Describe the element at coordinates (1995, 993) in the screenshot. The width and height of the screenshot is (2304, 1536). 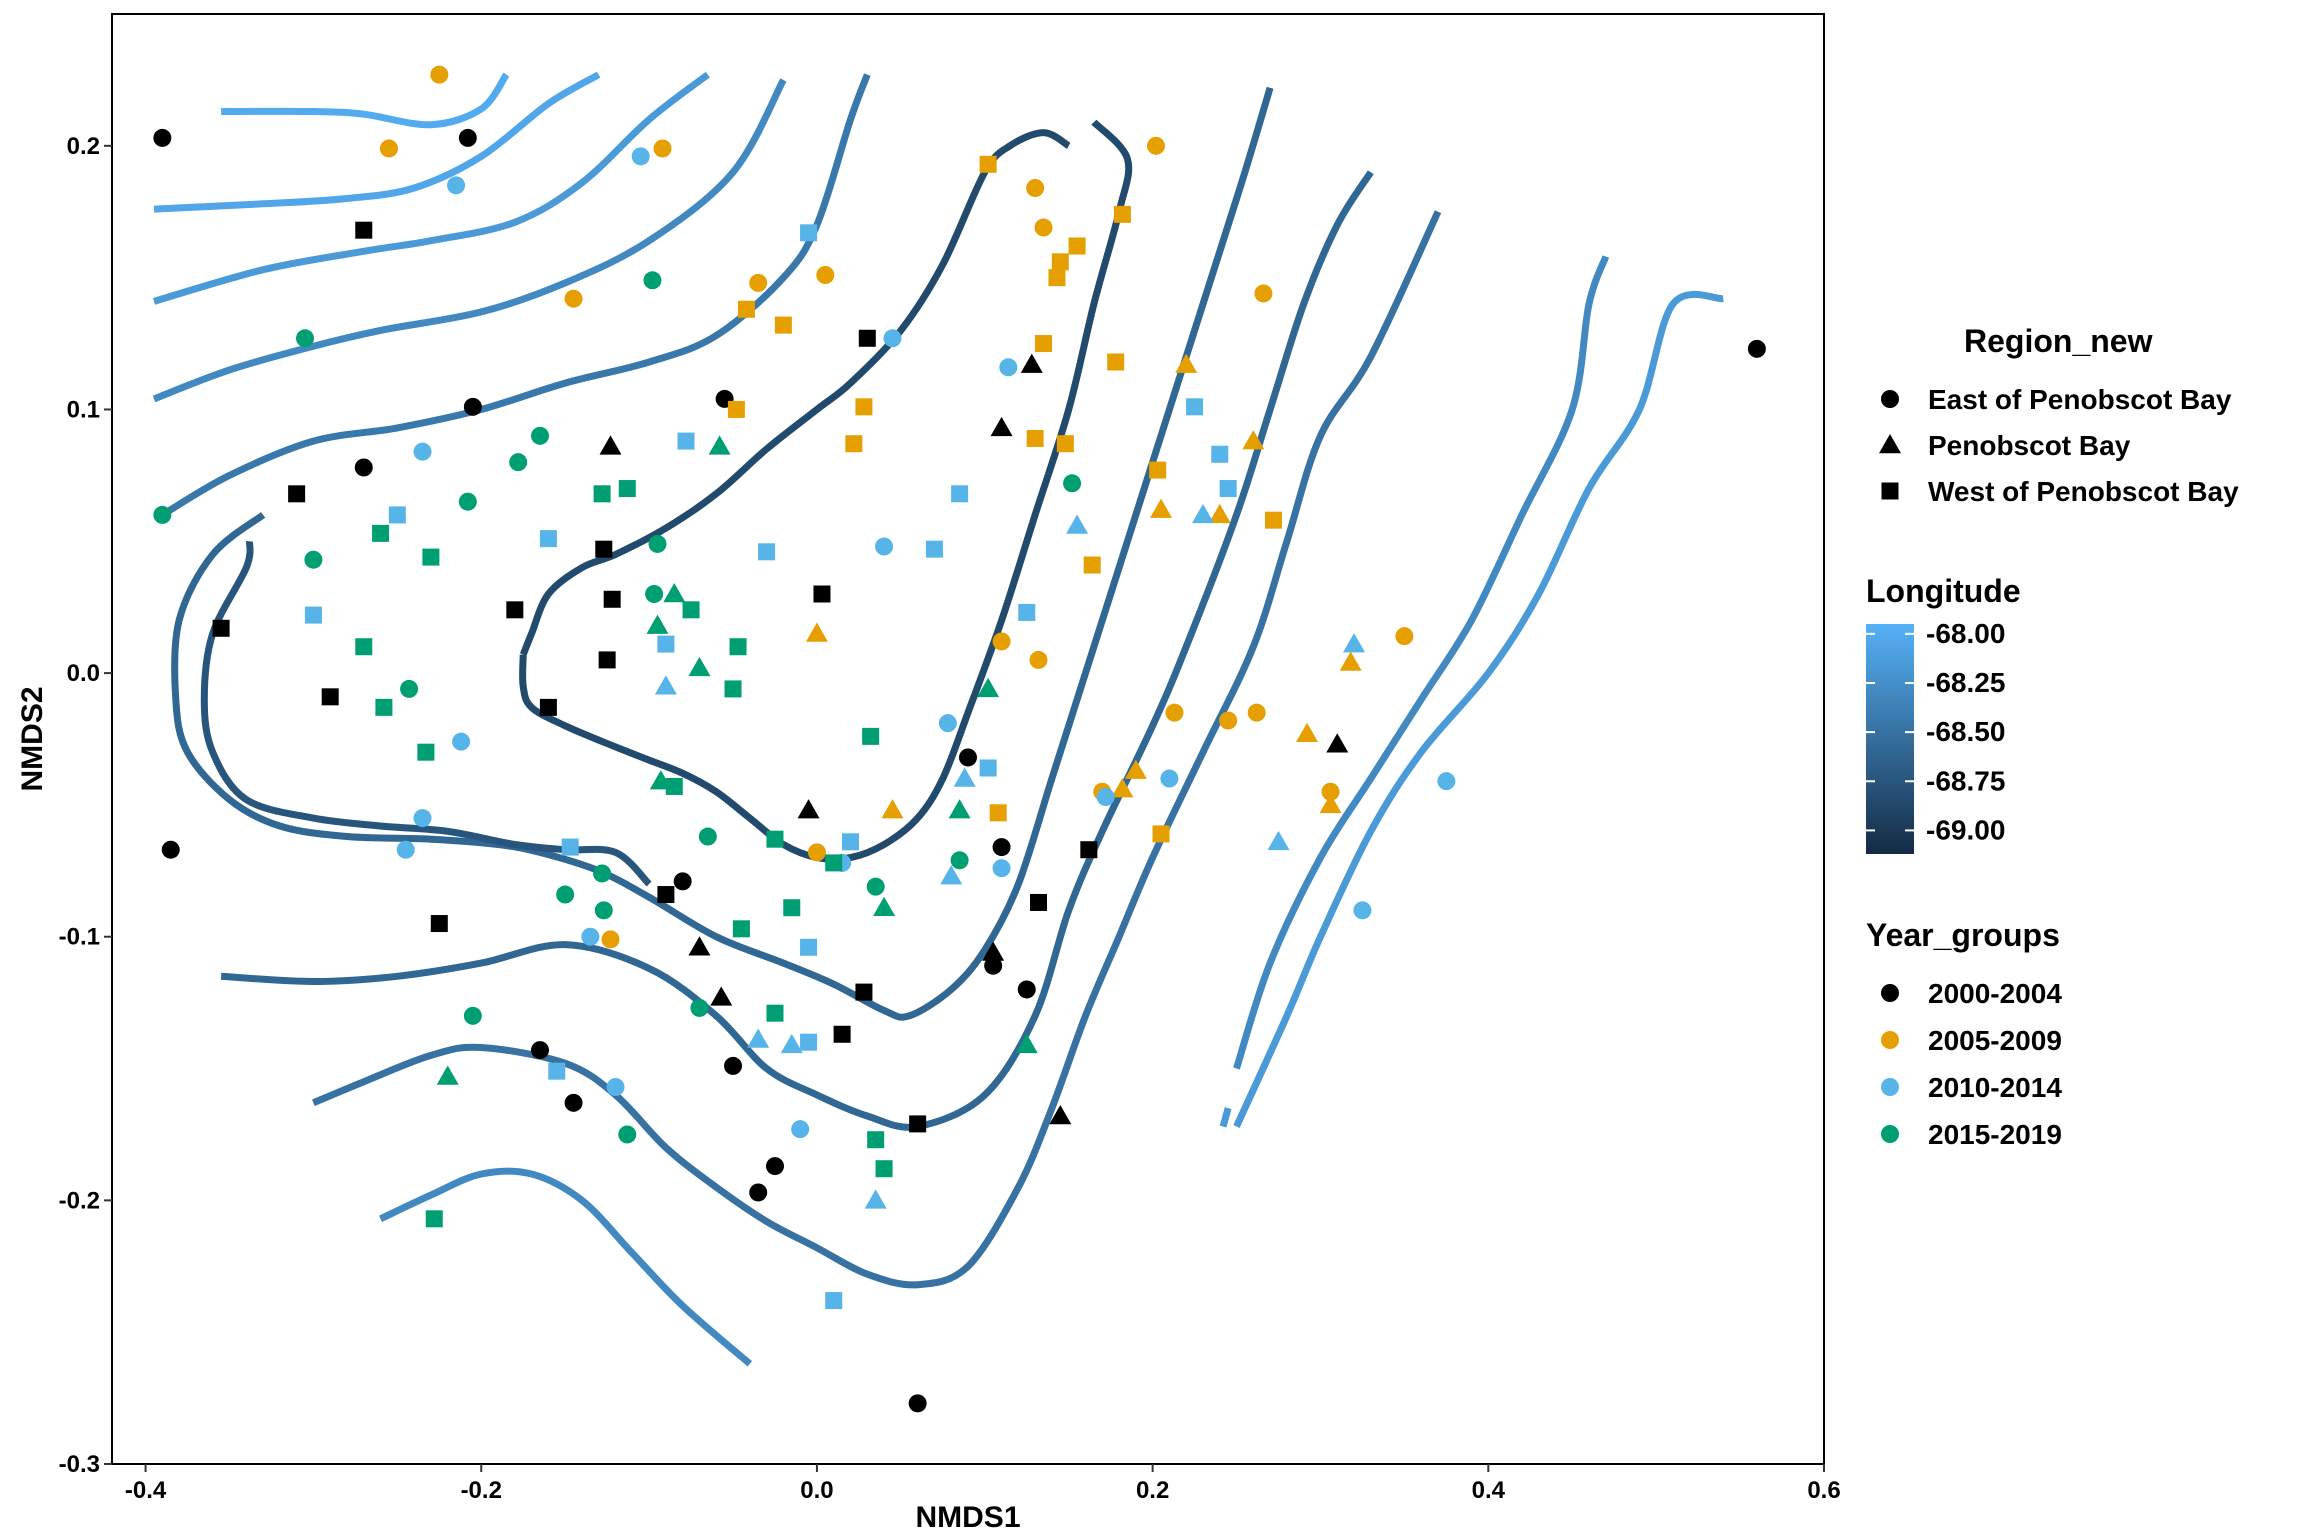
I see `legend-year-label: 2000-2004` at that location.